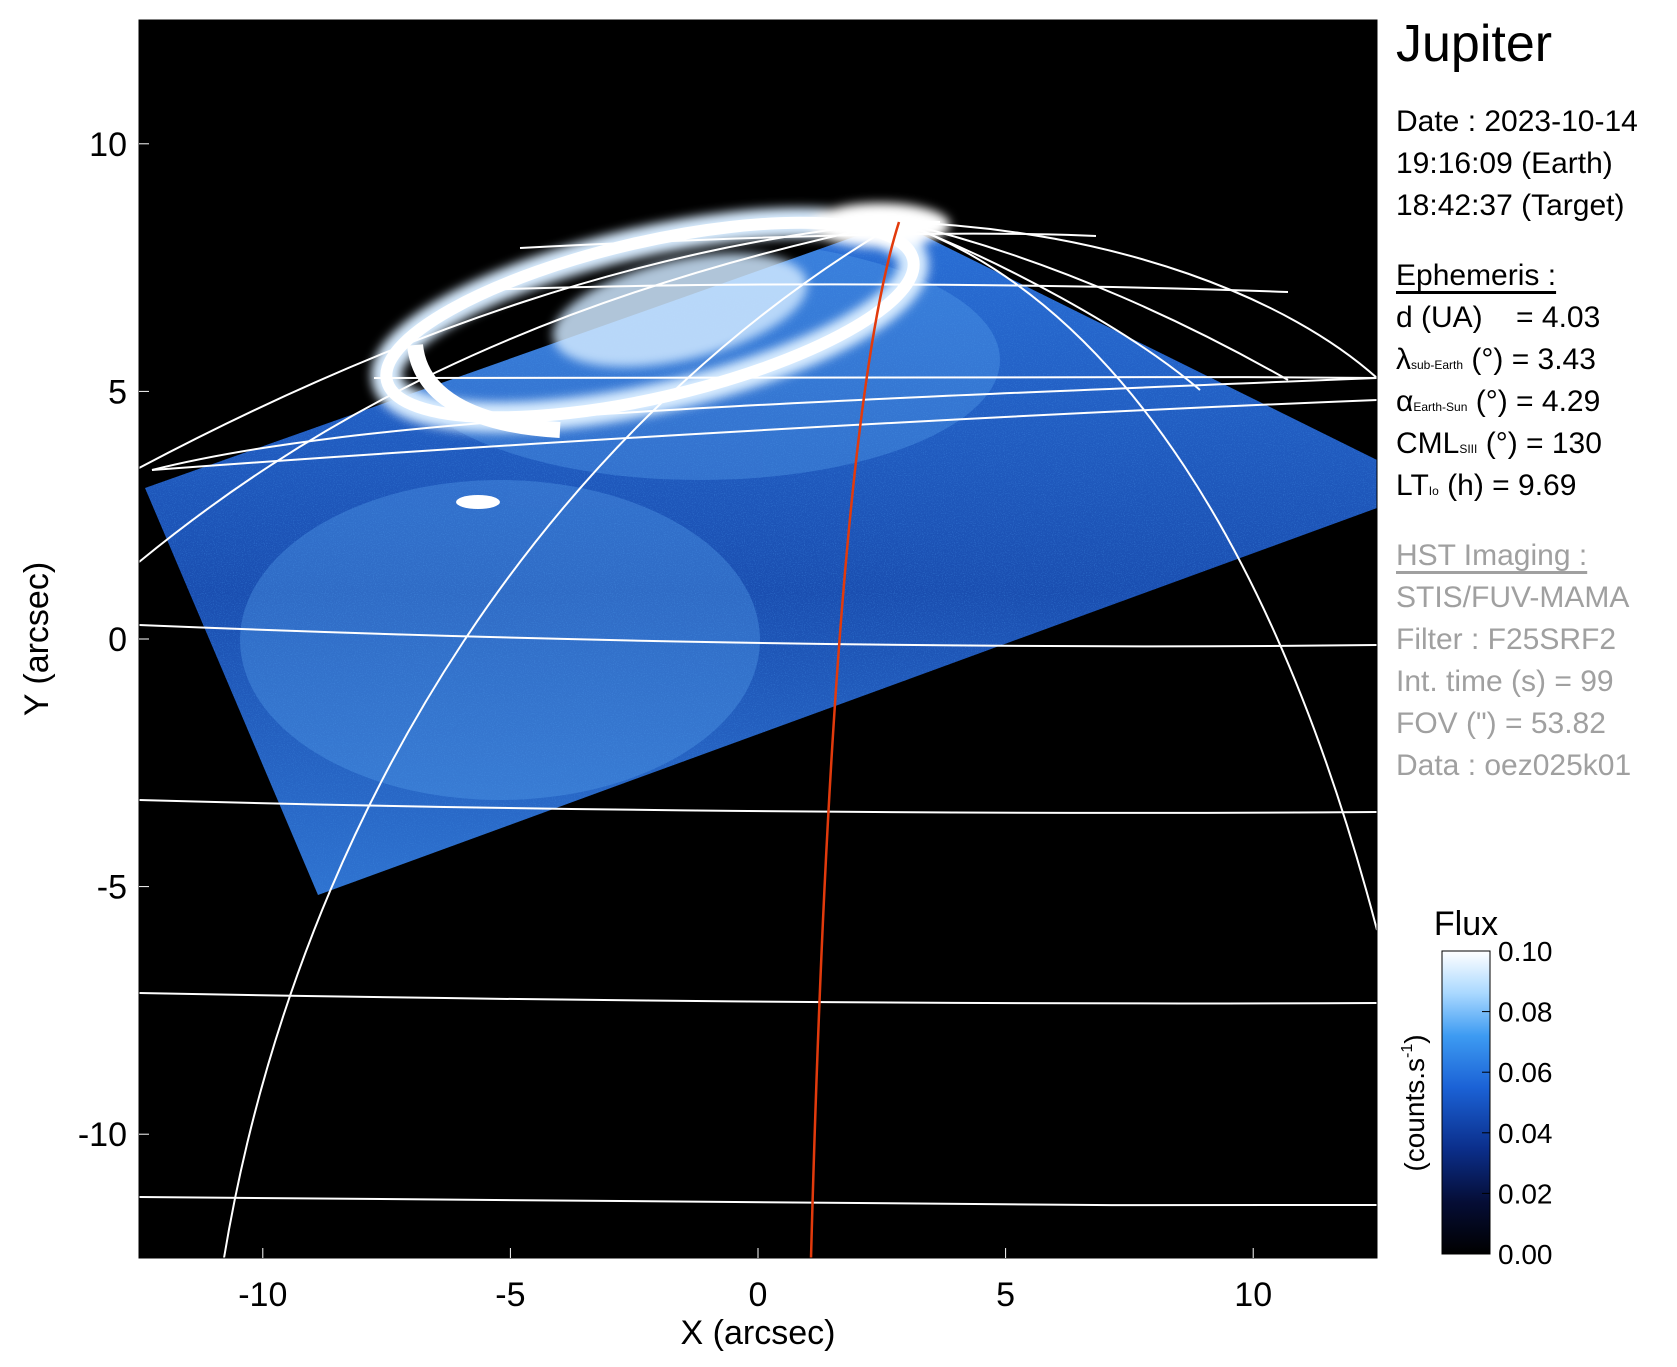 This screenshot has height=1367, width=1677. I want to click on colorbar-title: Flux, so click(1466, 924).